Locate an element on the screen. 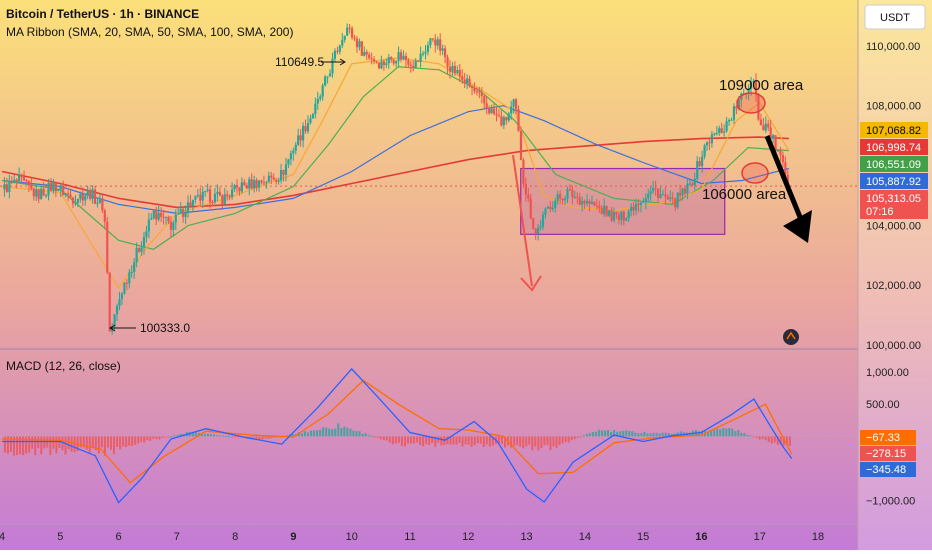  time-tick-label: 6 is located at coordinates (119, 537).